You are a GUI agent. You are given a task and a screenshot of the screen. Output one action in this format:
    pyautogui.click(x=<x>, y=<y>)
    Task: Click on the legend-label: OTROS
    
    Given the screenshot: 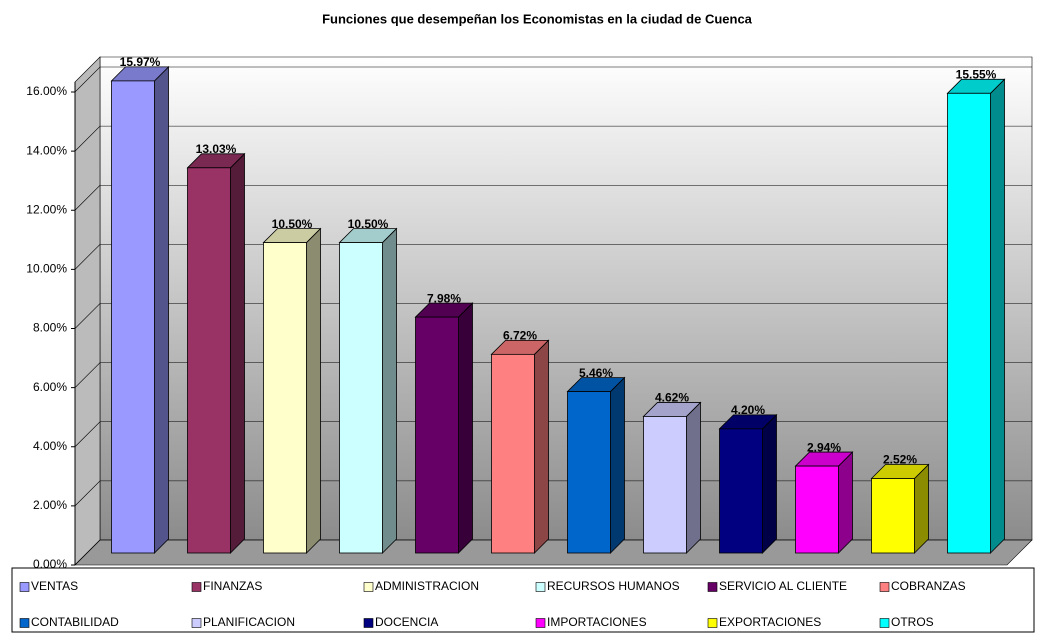 What is the action you would take?
    pyautogui.click(x=912, y=622)
    